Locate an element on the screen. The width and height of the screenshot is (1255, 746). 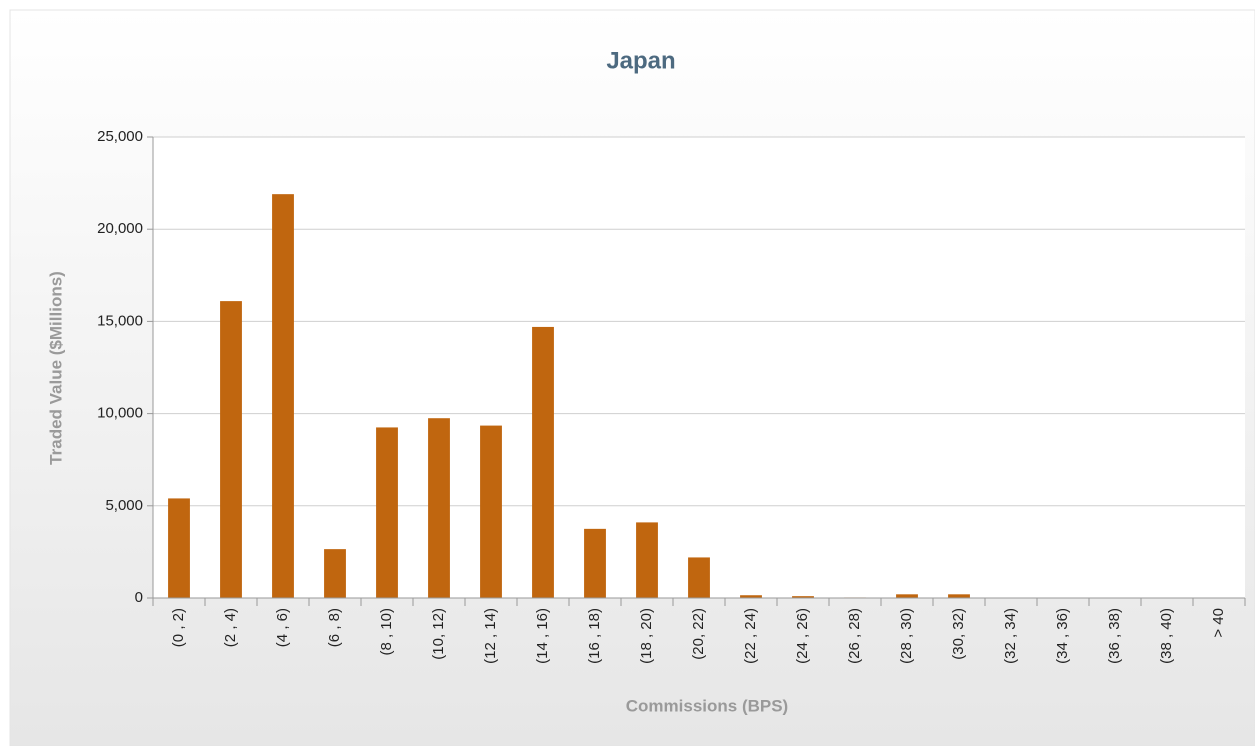
x-tick-label: (28 , 30) is located at coordinates (906, 636).